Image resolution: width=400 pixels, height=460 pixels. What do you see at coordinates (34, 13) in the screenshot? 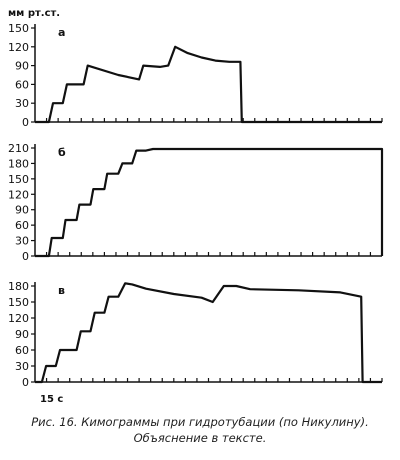
I see `unit-label: мм рт.ст.` at bounding box center [34, 13].